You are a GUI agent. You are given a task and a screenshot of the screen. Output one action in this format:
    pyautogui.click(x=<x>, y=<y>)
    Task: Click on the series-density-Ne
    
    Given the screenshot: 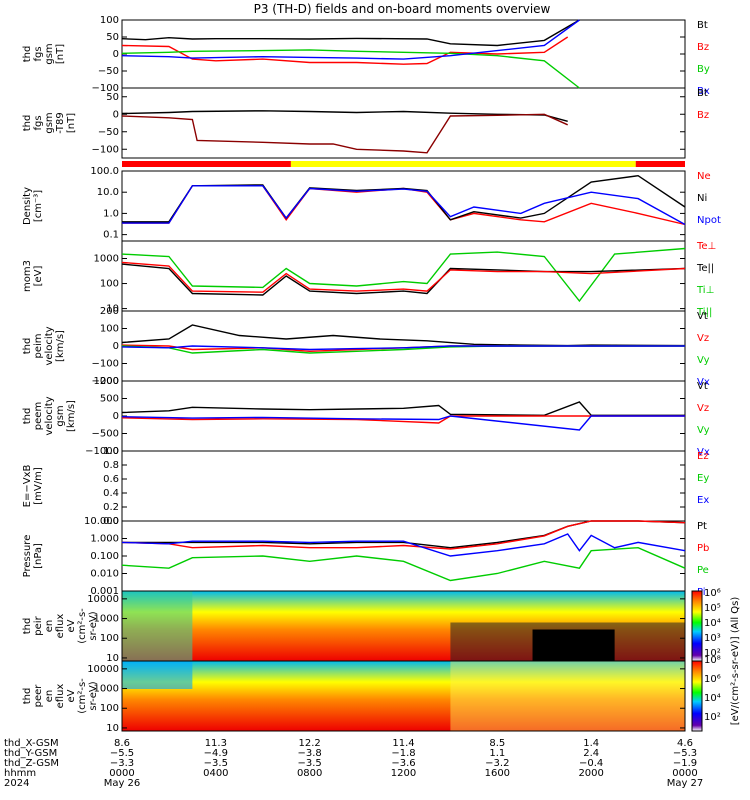 What is the action you would take?
    pyautogui.click(x=404, y=205)
    